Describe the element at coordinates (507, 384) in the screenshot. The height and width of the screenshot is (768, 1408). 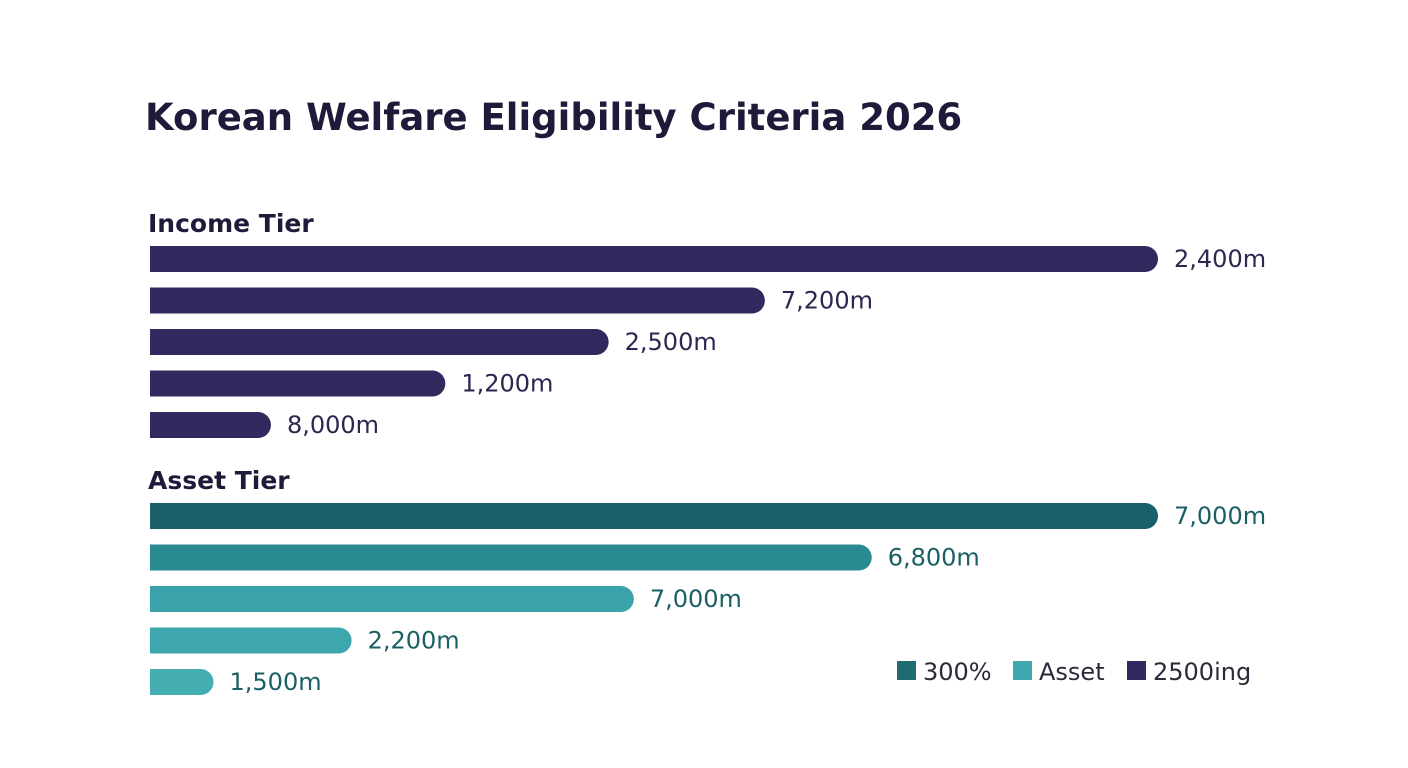
I see `data-label: 1,200m` at that location.